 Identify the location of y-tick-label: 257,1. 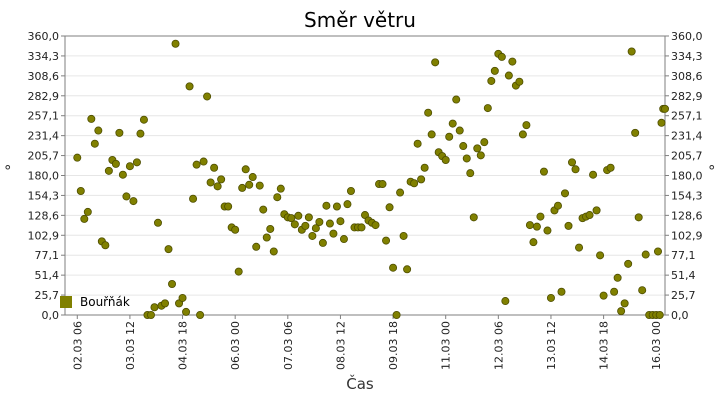
(687, 116).